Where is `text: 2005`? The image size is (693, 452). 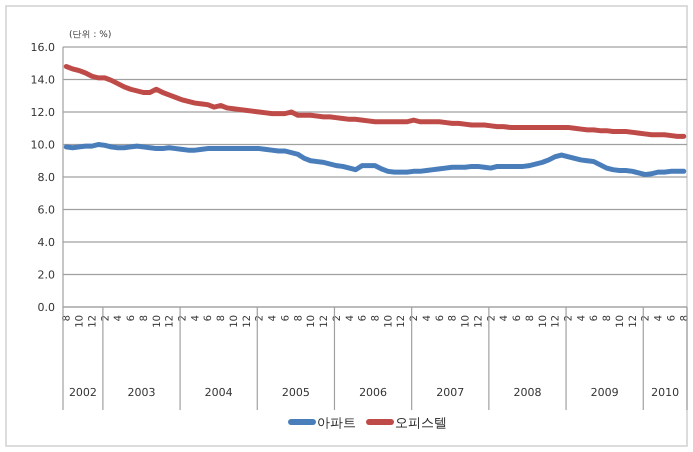 text: 2005 is located at coordinates (296, 392).